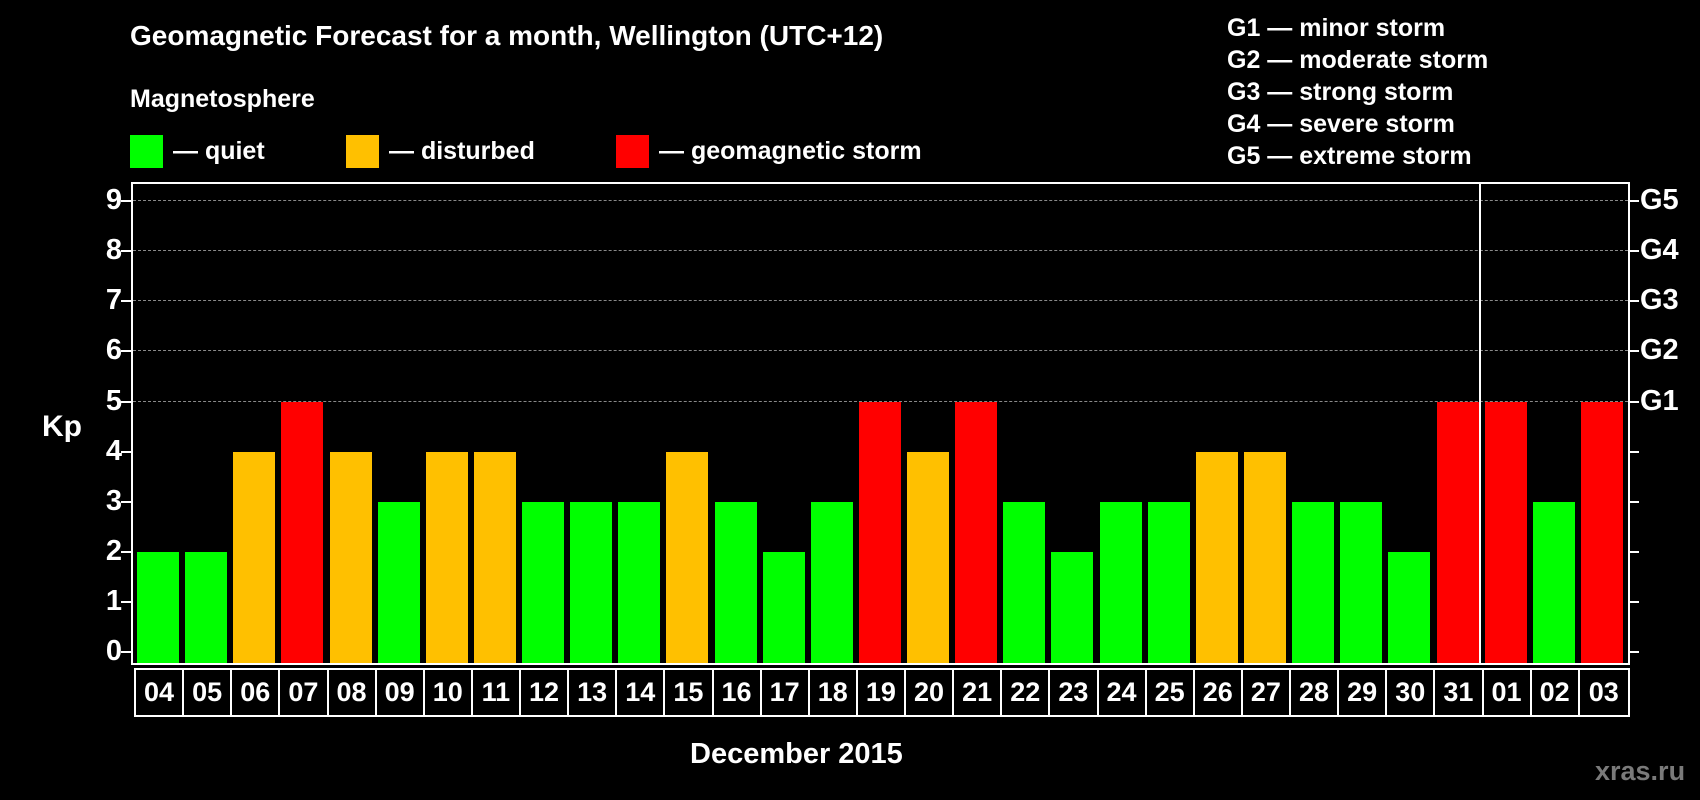 This screenshot has width=1700, height=800. I want to click on date-cell: 01, so click(1508, 692).